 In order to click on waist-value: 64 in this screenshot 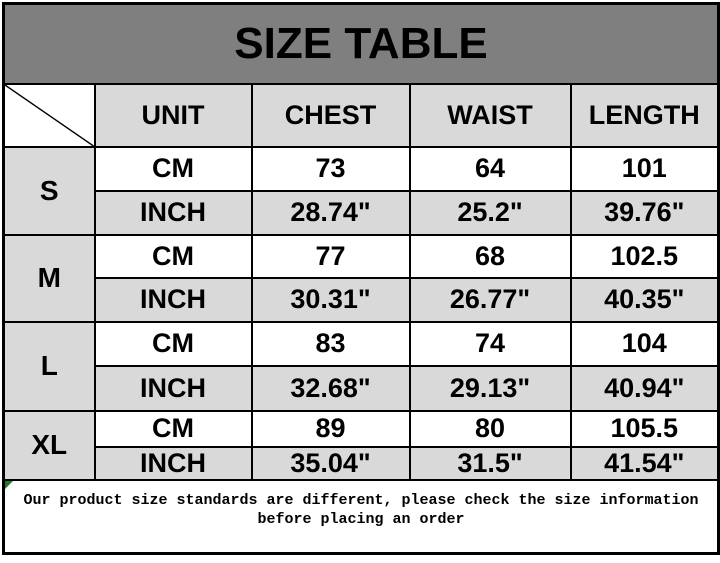, I will do `click(490, 168)`.